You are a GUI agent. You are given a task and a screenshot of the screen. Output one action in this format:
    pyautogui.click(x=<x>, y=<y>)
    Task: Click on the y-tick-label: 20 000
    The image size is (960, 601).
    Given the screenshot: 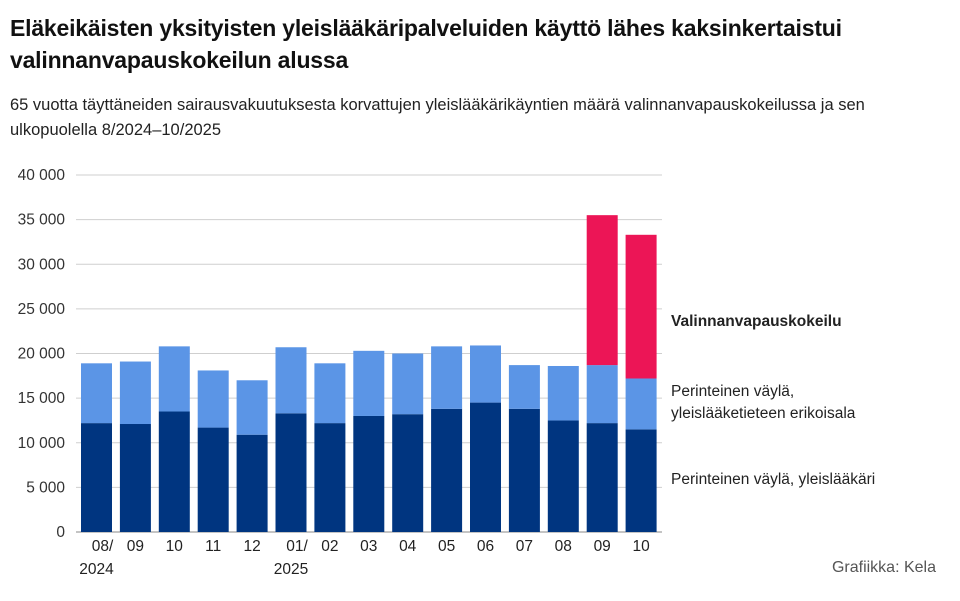 What is the action you would take?
    pyautogui.click(x=42, y=354)
    